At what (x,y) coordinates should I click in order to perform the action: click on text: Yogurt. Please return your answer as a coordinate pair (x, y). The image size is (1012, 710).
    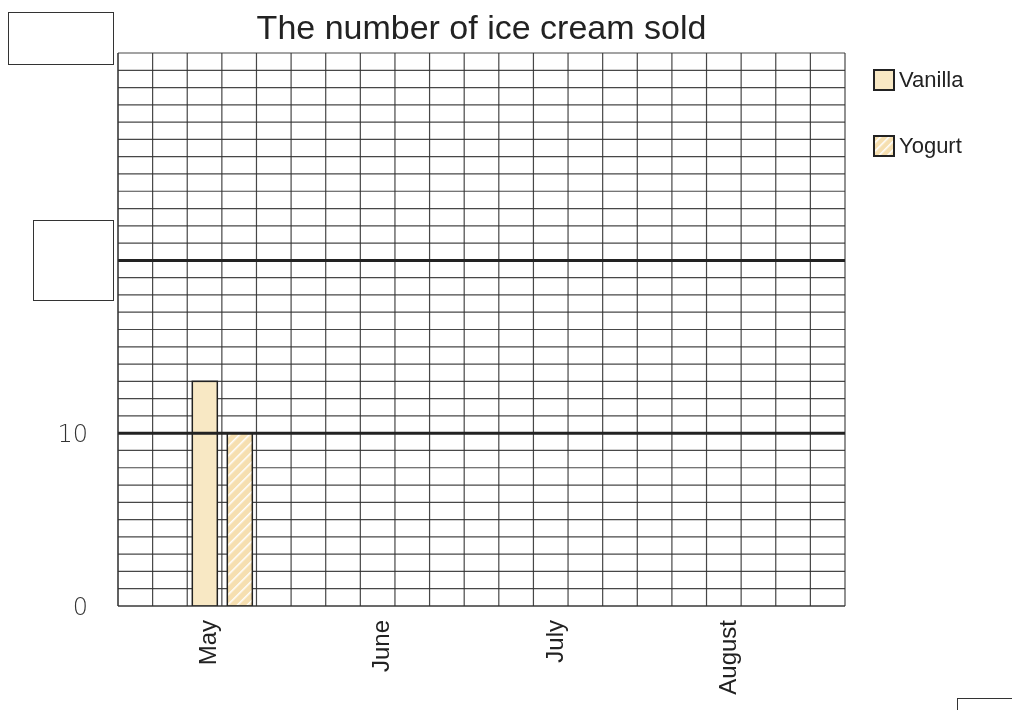
    Looking at the image, I should click on (930, 146).